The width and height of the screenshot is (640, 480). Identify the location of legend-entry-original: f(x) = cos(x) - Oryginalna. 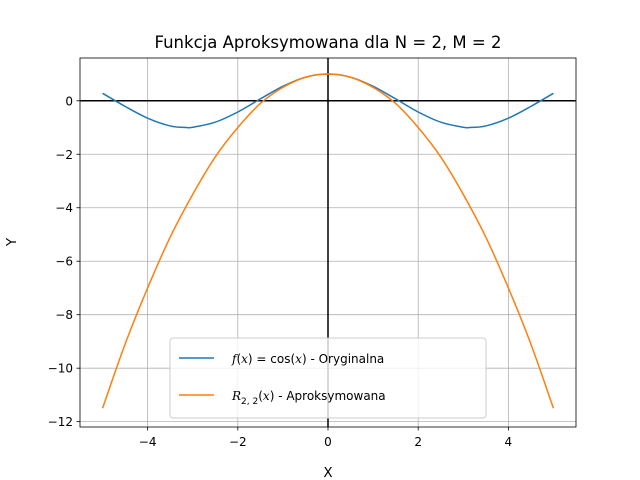
(307, 359).